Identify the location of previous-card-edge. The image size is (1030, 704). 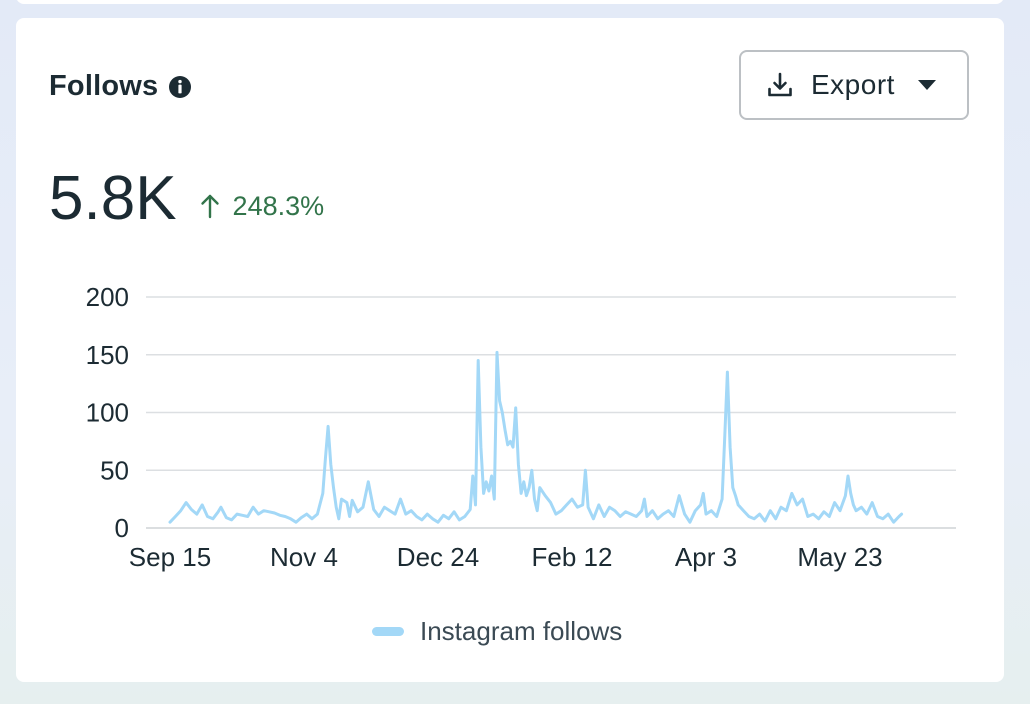
(510, 2).